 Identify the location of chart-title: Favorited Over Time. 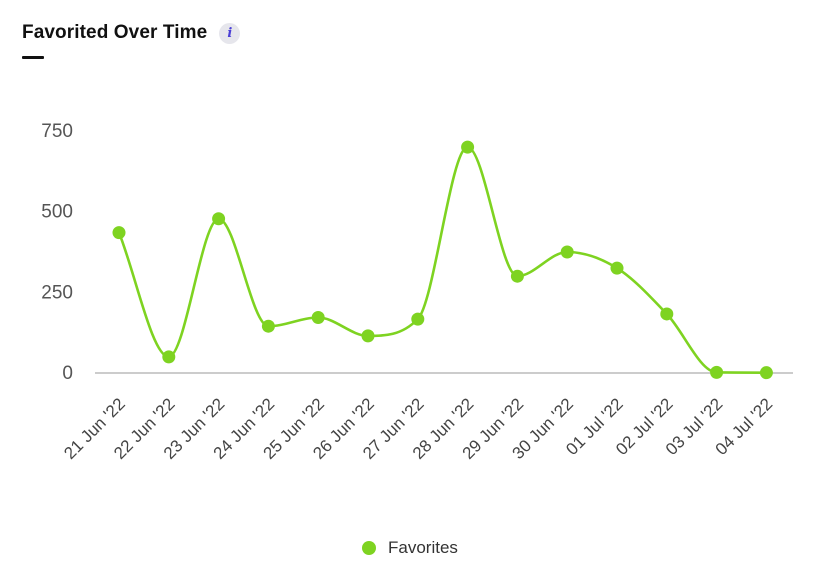
(115, 32).